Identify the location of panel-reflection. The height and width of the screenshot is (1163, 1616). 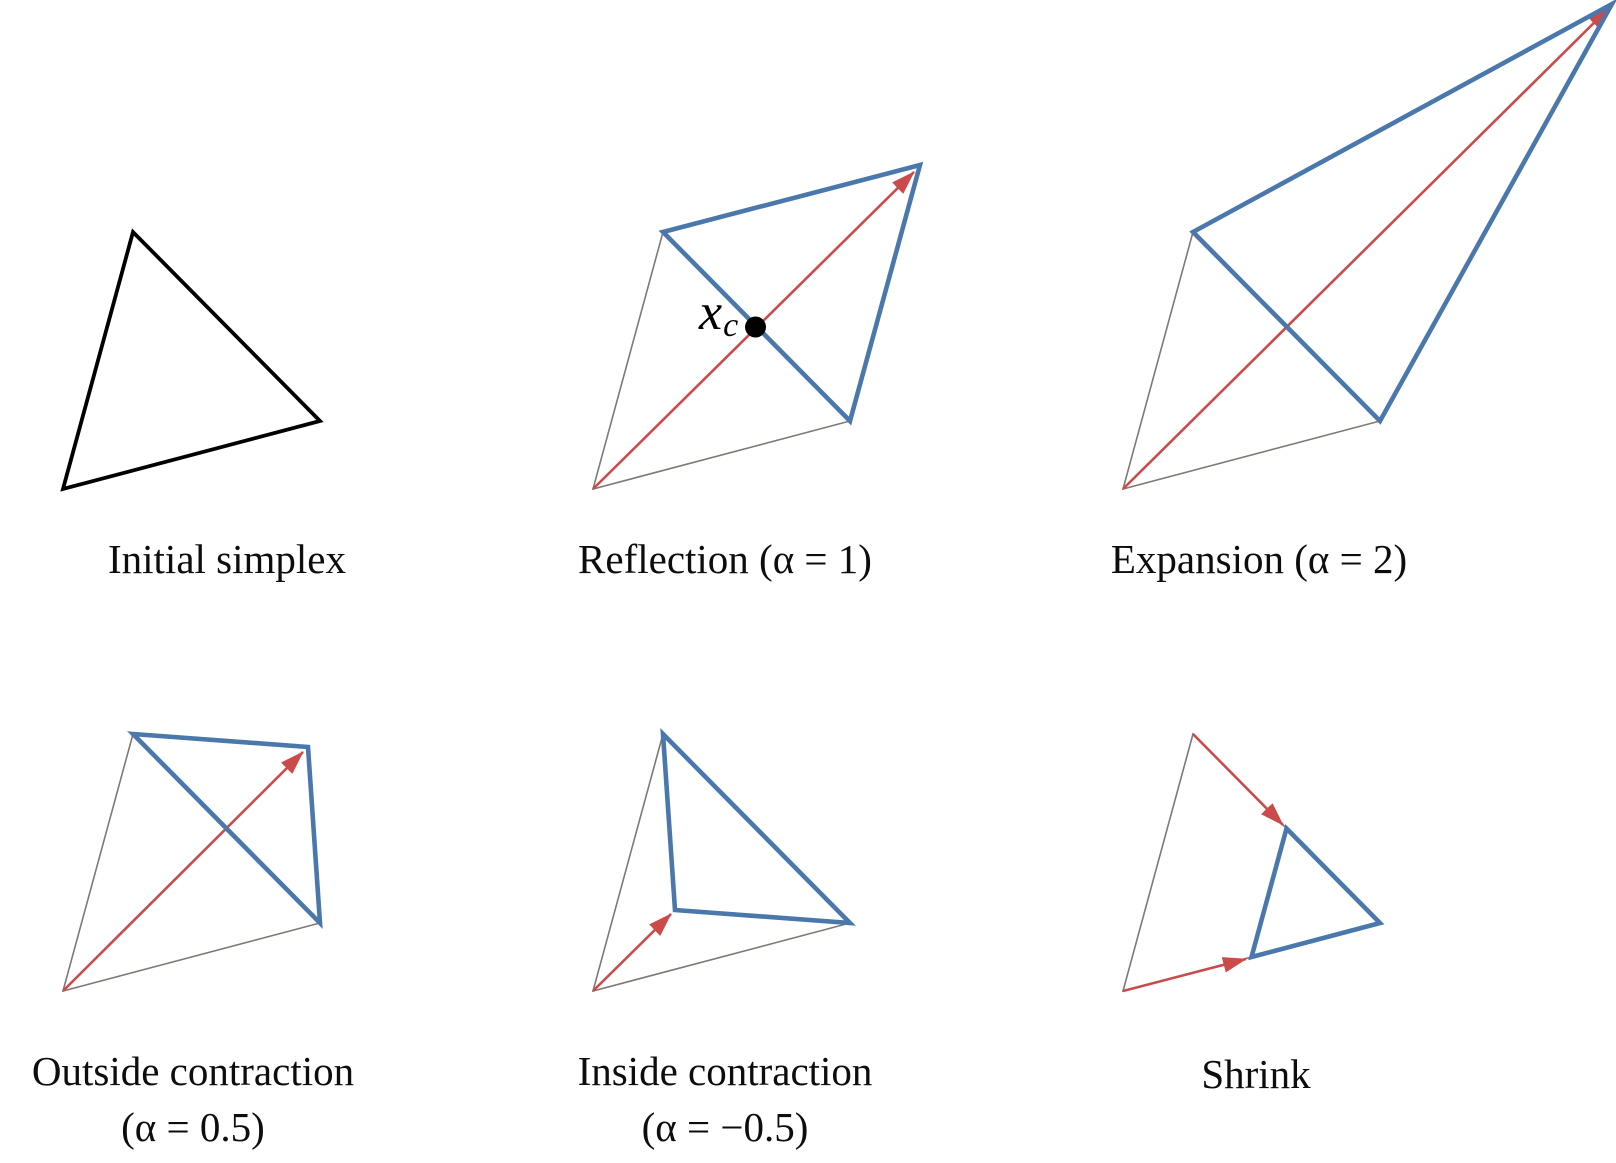
(757, 326).